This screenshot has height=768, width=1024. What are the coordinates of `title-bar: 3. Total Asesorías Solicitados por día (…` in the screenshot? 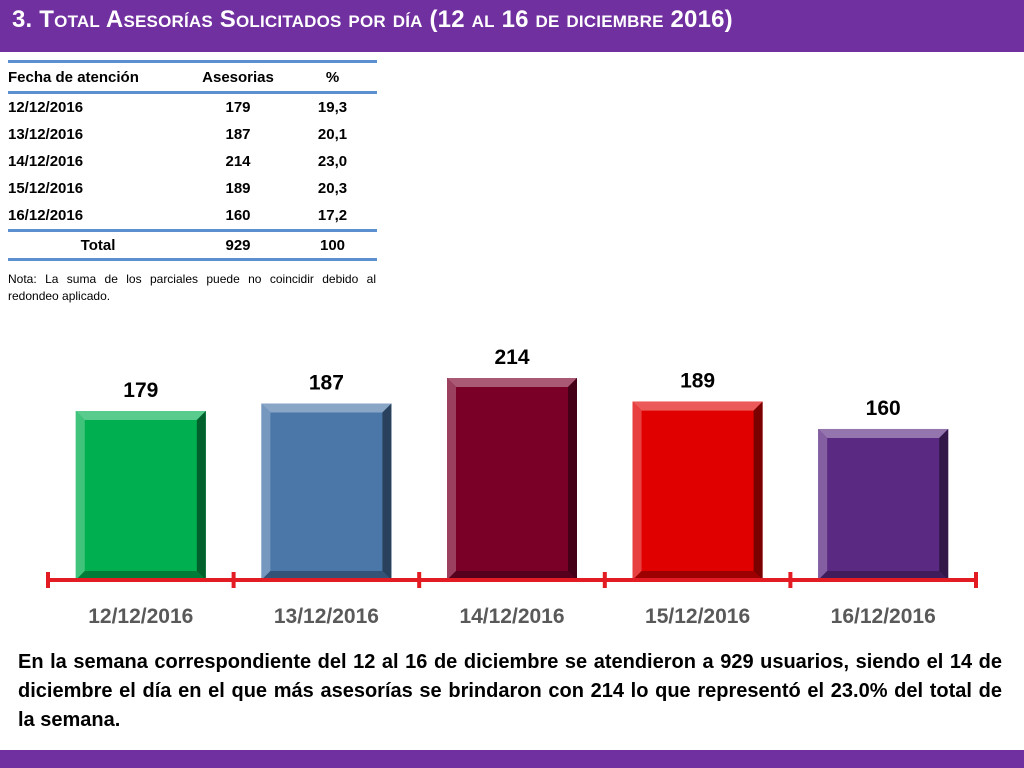 It's located at (512, 26).